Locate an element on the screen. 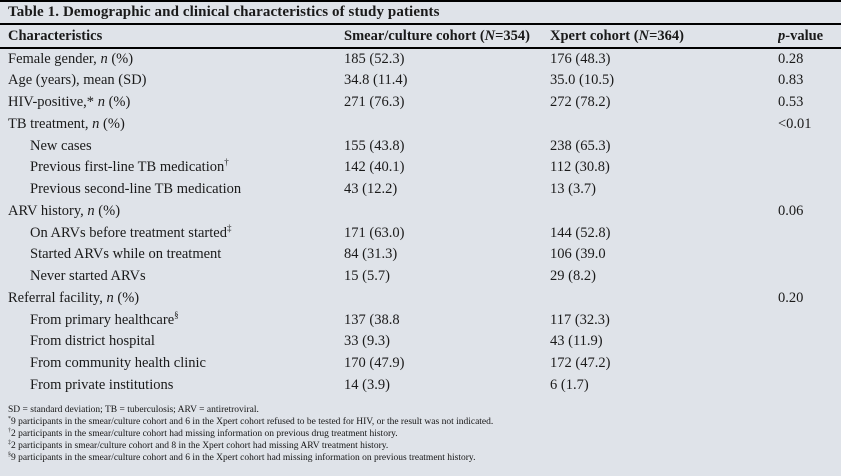 The height and width of the screenshot is (476, 841). text-segment: On ARVs before treatment started is located at coordinates (128, 232).